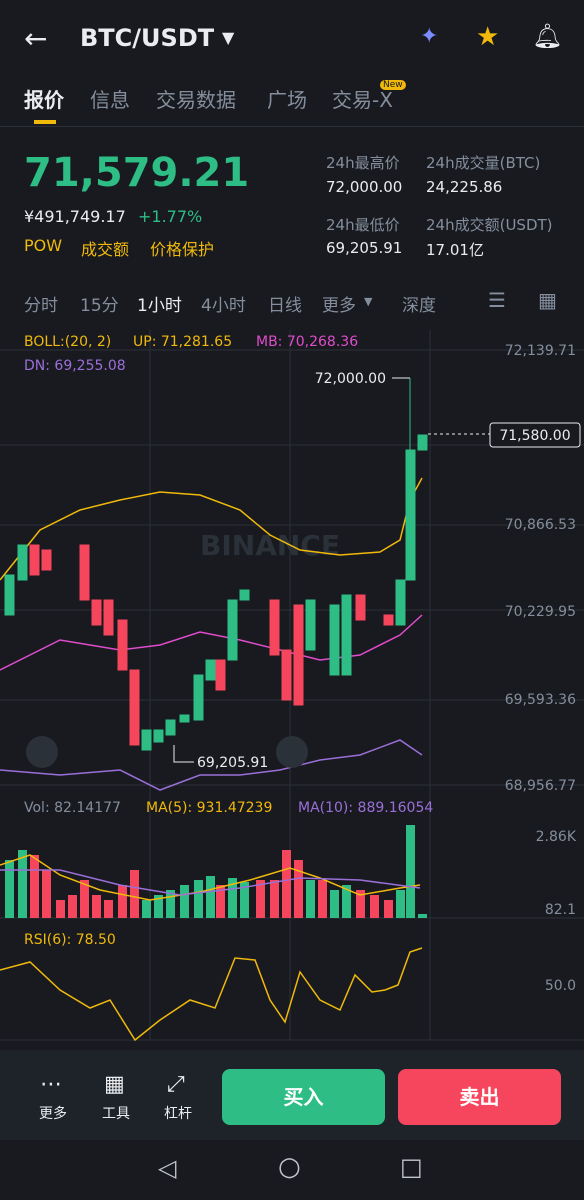  I want to click on stat-value: 72,000.00, so click(364, 187).